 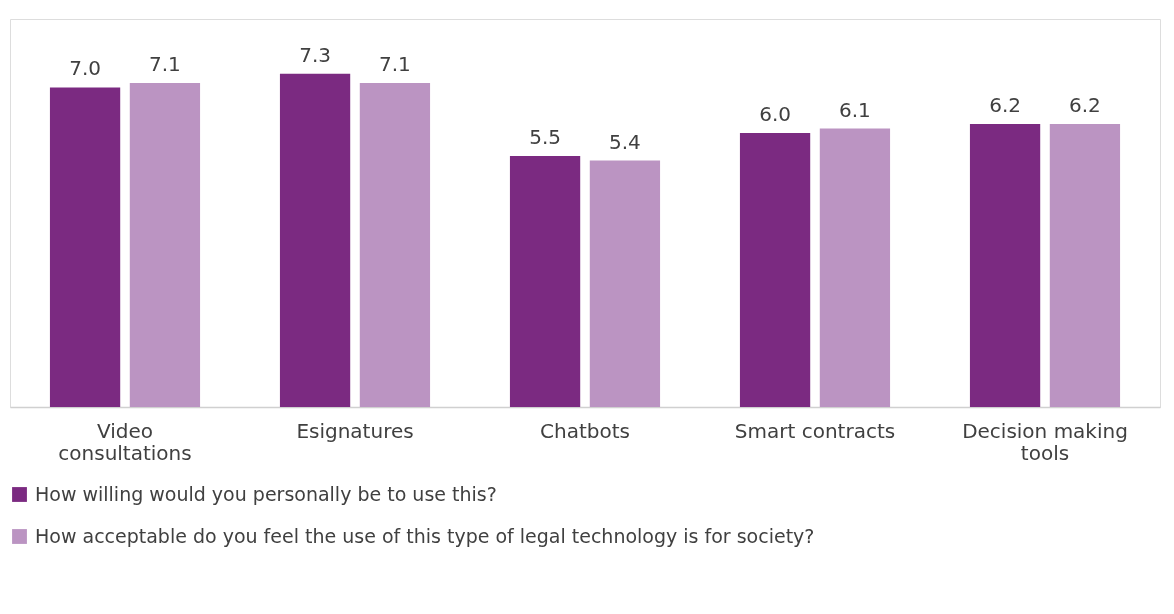 What do you see at coordinates (355, 430) in the screenshot?
I see `x-tick-label: Esignatures` at bounding box center [355, 430].